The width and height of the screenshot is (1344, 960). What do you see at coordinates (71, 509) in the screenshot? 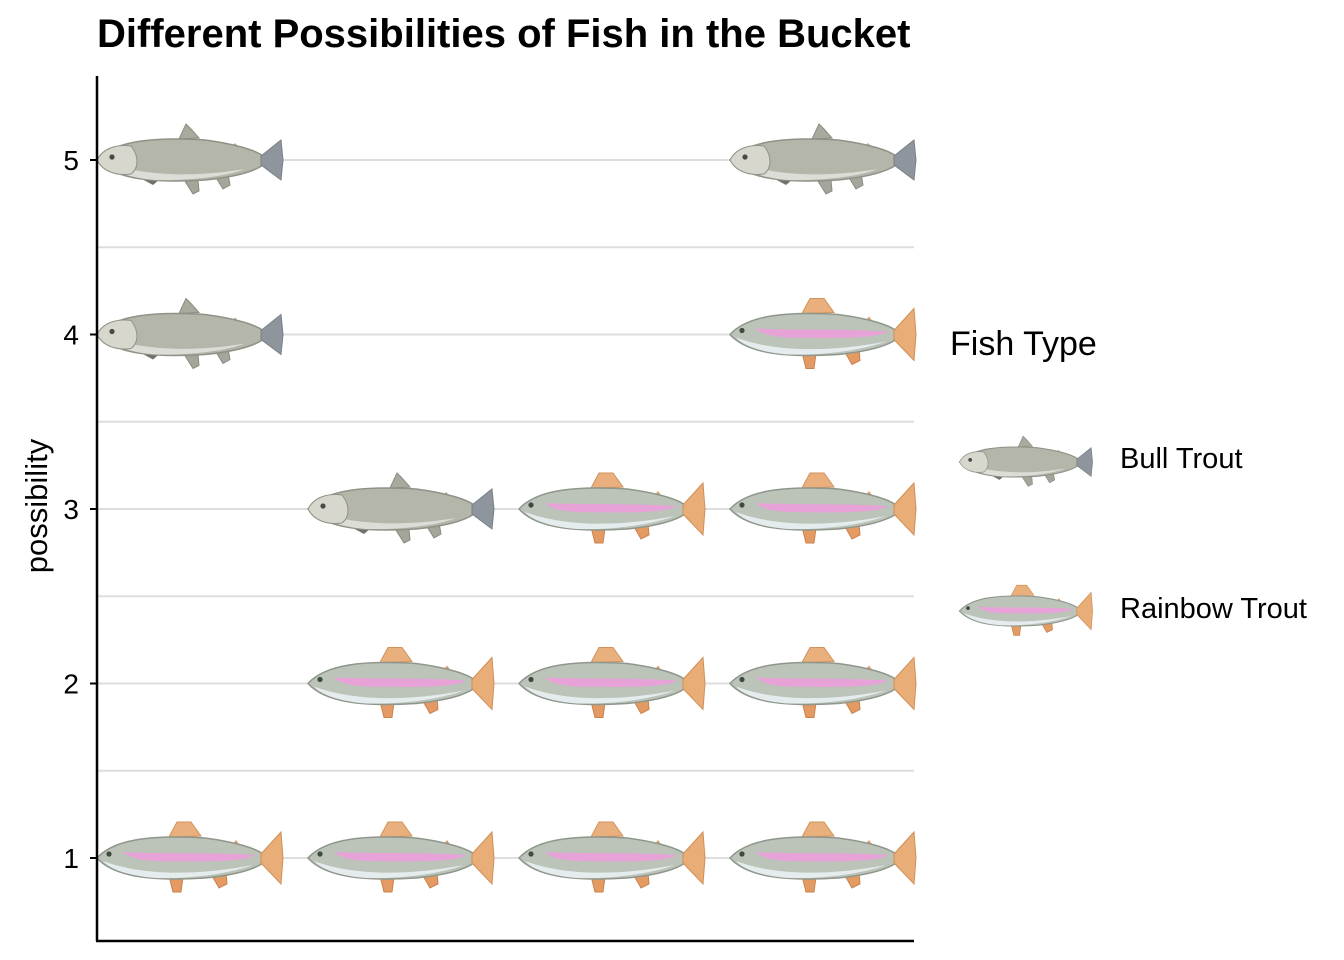
I see `y-tick-label: 3` at bounding box center [71, 509].